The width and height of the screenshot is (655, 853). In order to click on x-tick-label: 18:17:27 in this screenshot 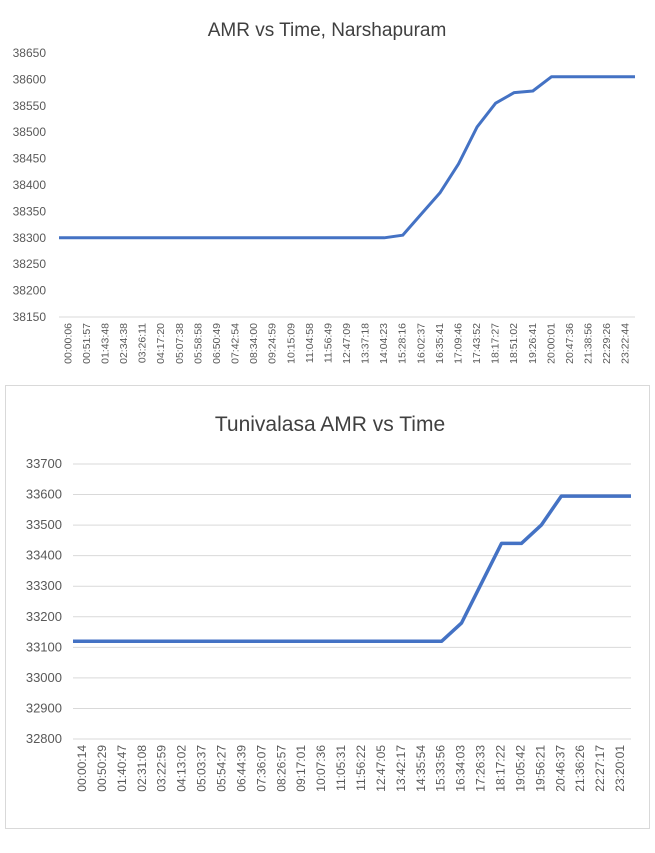, I will do `click(496, 343)`.